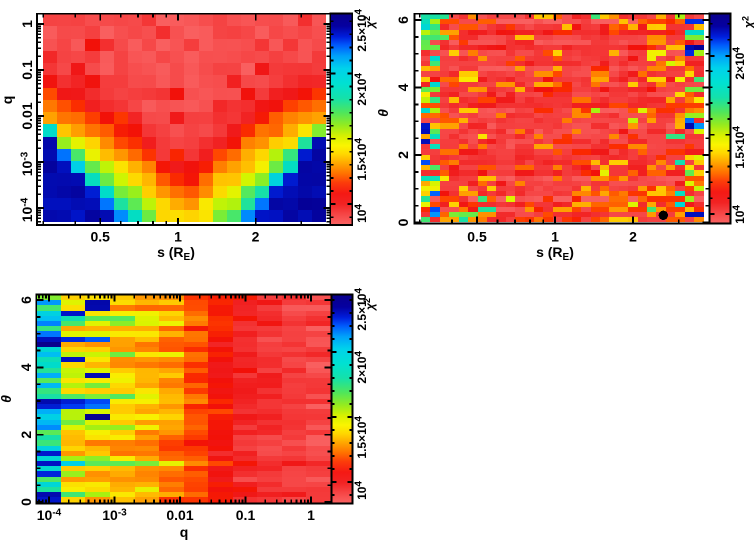 This screenshot has width=754, height=550. What do you see at coordinates (27, 163) in the screenshot?
I see `svg-text: 10-3` at bounding box center [27, 163].